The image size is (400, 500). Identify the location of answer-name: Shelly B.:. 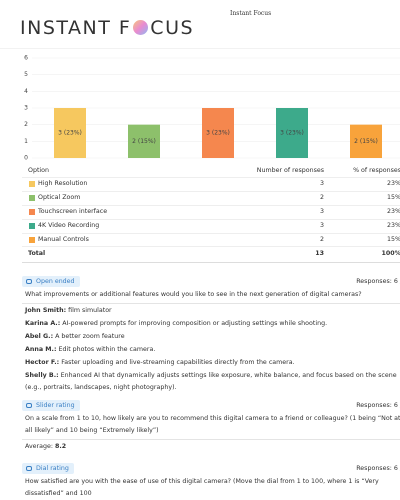
(42, 375).